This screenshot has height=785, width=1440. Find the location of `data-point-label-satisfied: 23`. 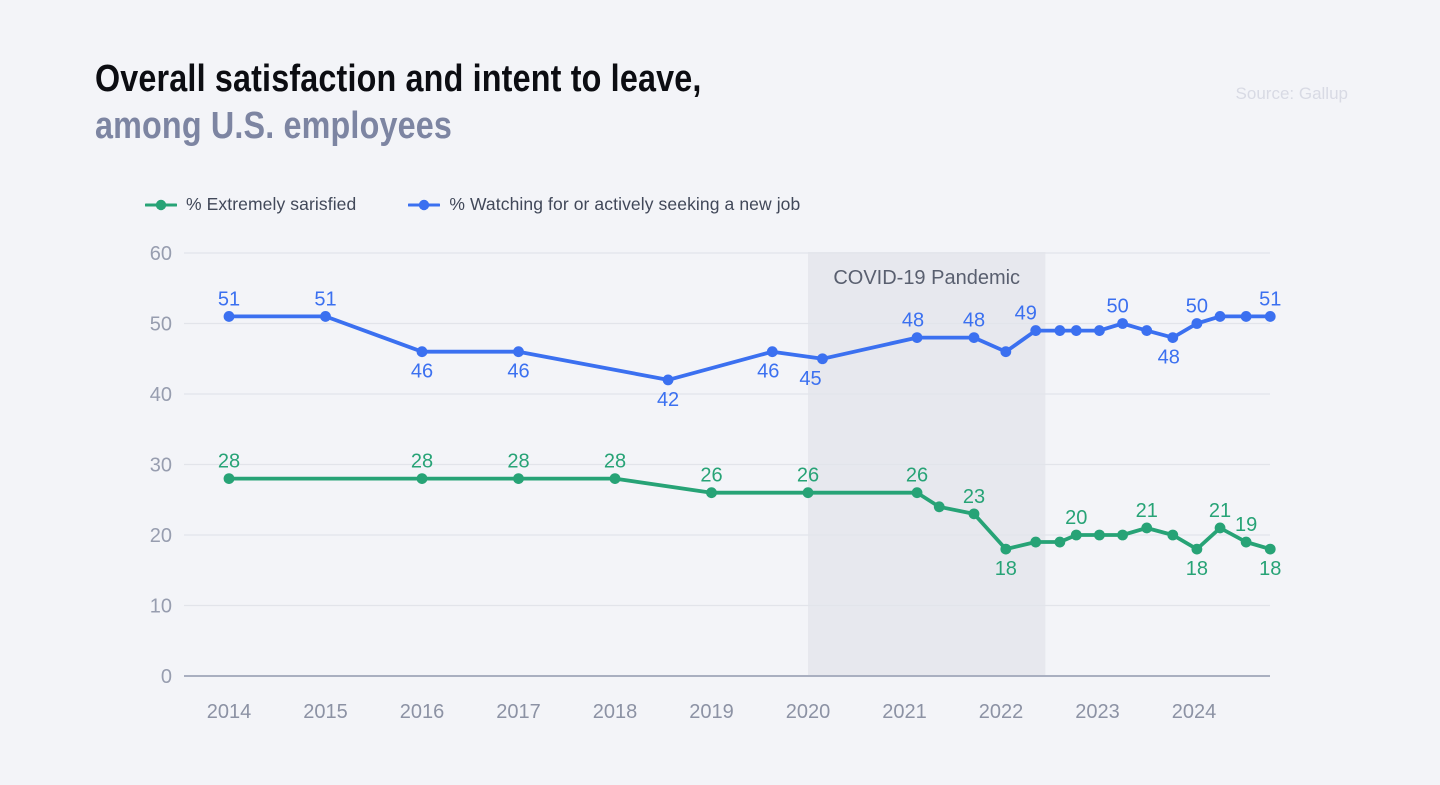

data-point-label-satisfied: 23 is located at coordinates (974, 497).